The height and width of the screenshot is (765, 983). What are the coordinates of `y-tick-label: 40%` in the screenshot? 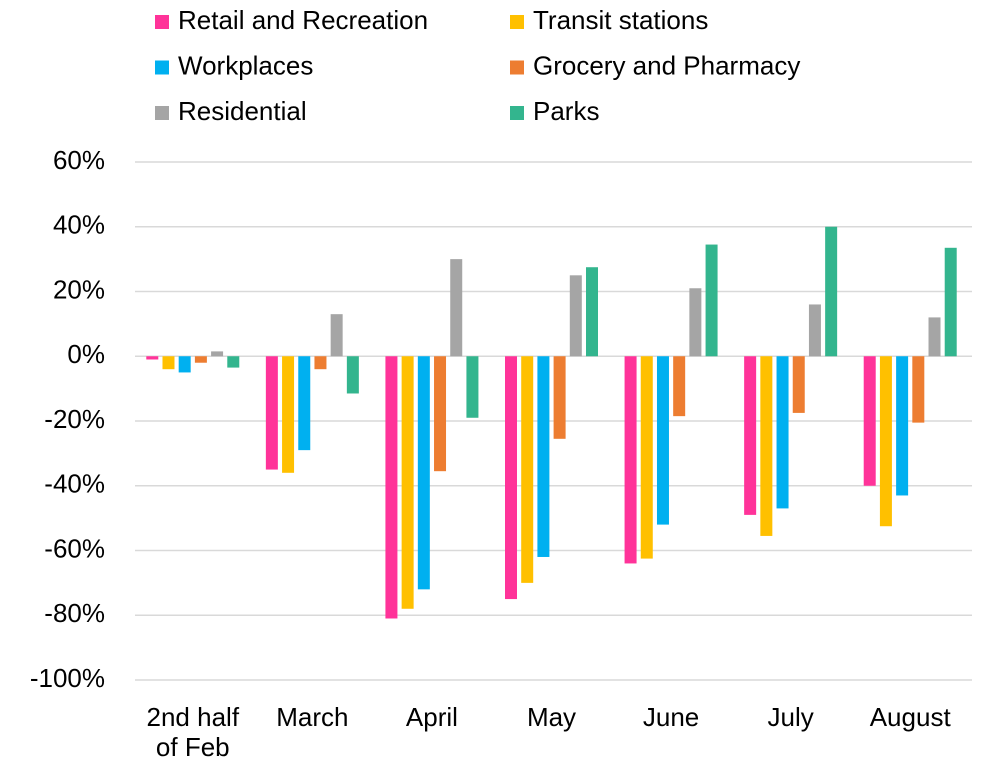 It's located at (79, 225).